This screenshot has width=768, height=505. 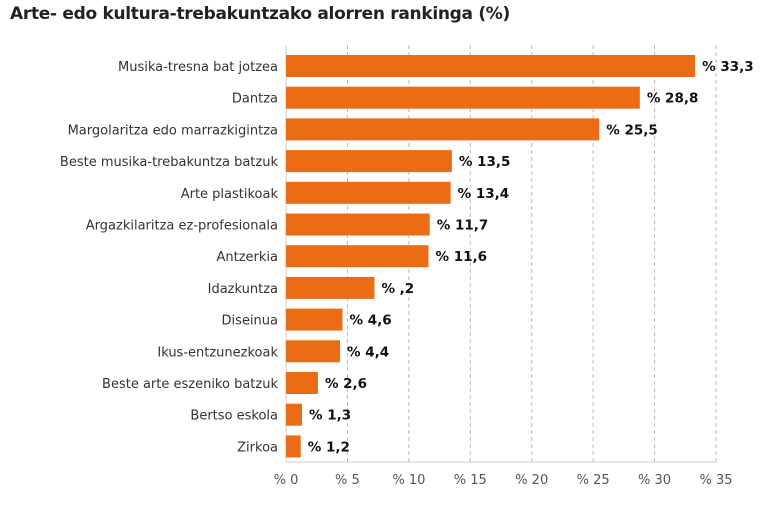 I want to click on category-label: Beste arte eszeniko batzuk, so click(x=190, y=384).